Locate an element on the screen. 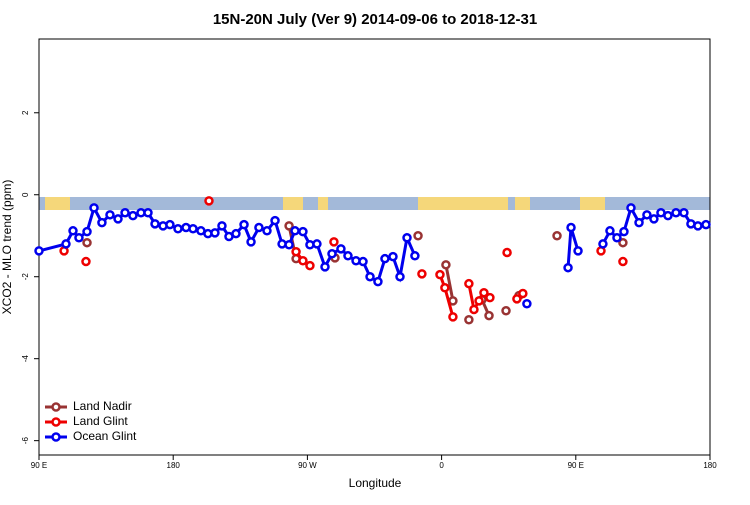 This screenshot has width=750, height=505. map-strip is located at coordinates (374, 203).